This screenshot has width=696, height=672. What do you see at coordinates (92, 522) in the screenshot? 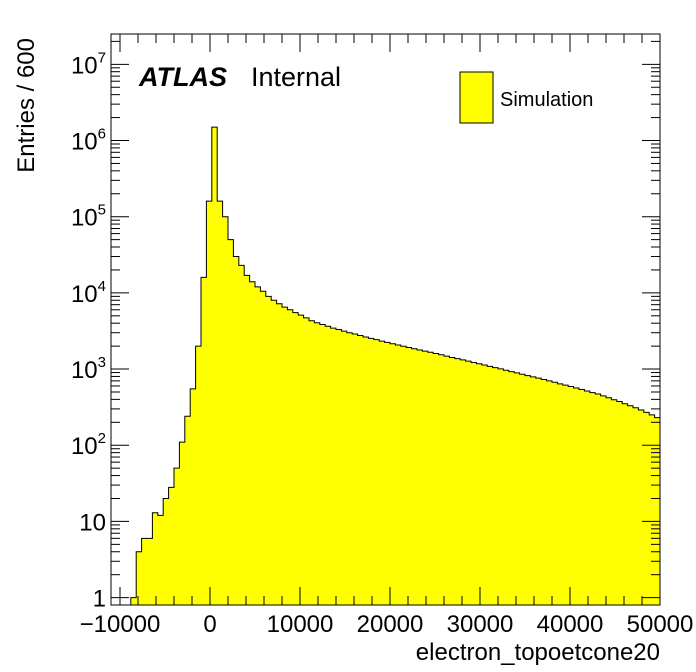
I see `y-tick-label: 10` at bounding box center [92, 522].